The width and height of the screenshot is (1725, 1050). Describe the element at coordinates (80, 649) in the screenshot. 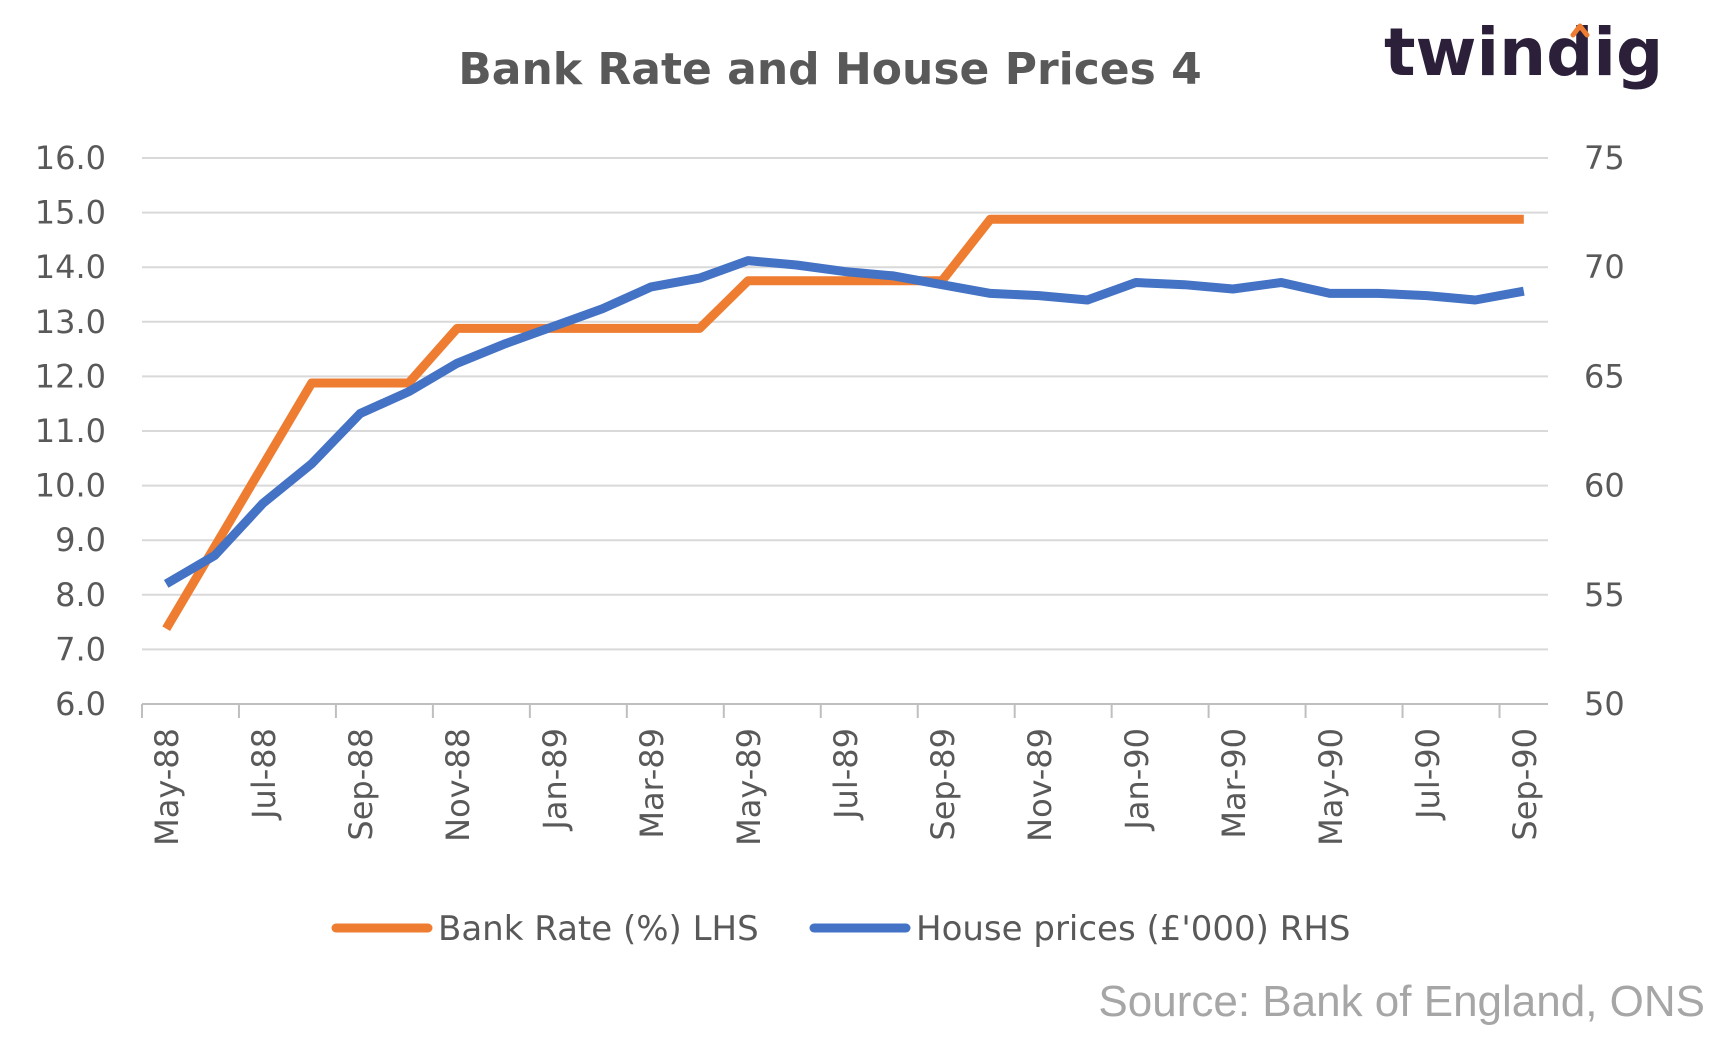

I see `left-tick-label: 7.0` at that location.